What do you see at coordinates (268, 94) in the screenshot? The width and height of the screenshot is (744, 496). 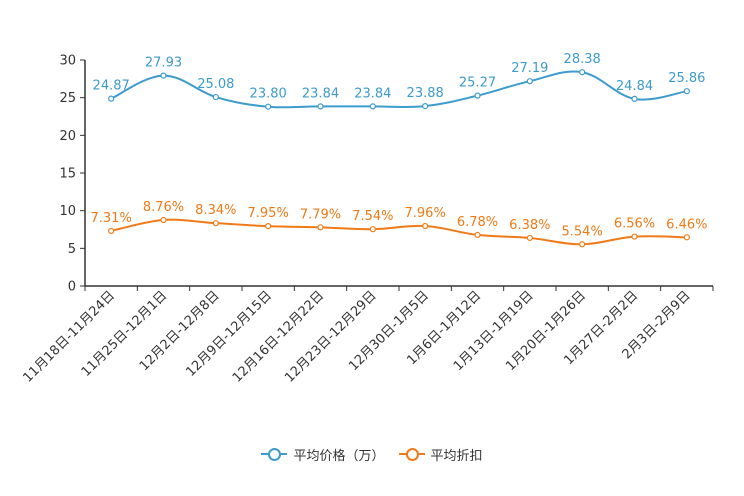 I see `price-data-label: 23.80` at bounding box center [268, 94].